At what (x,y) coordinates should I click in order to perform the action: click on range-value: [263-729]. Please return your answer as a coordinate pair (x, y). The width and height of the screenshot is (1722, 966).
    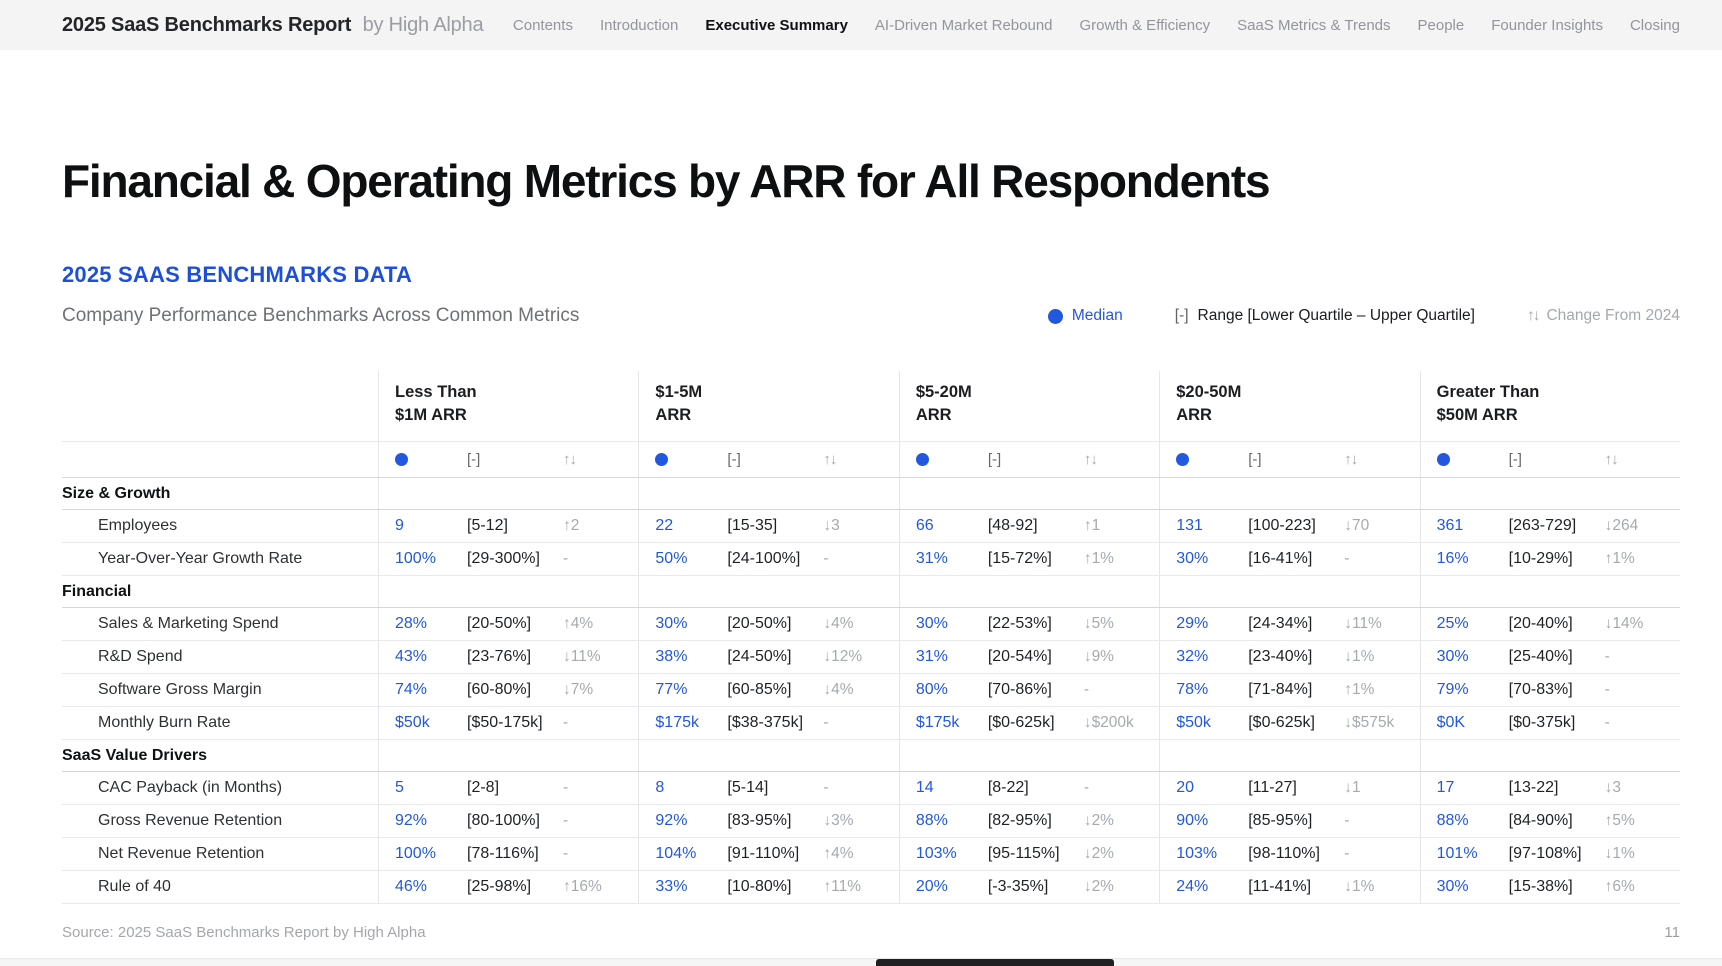
    Looking at the image, I should click on (1542, 525).